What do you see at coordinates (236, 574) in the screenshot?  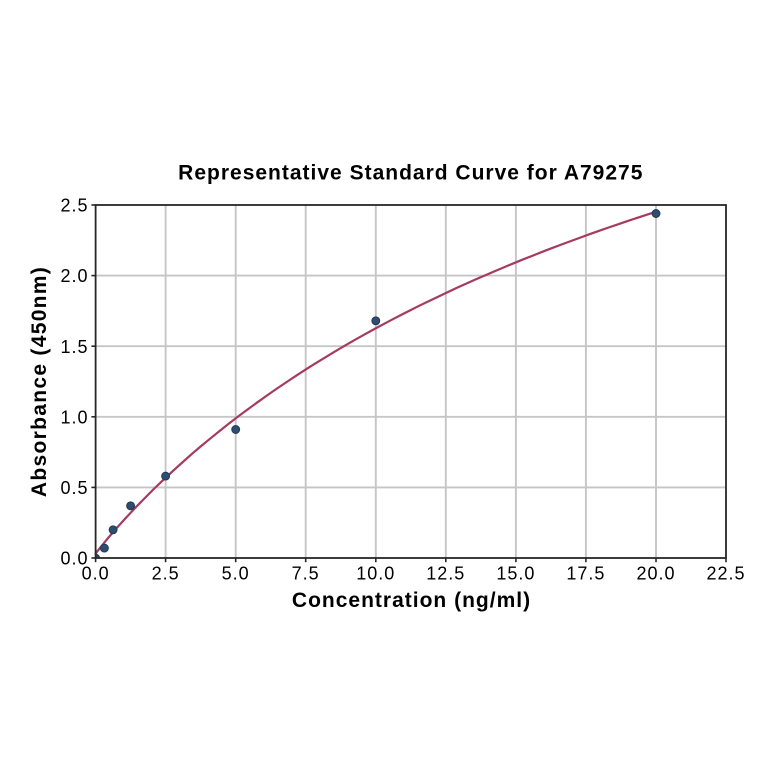 I see `svg-text: 5.0` at bounding box center [236, 574].